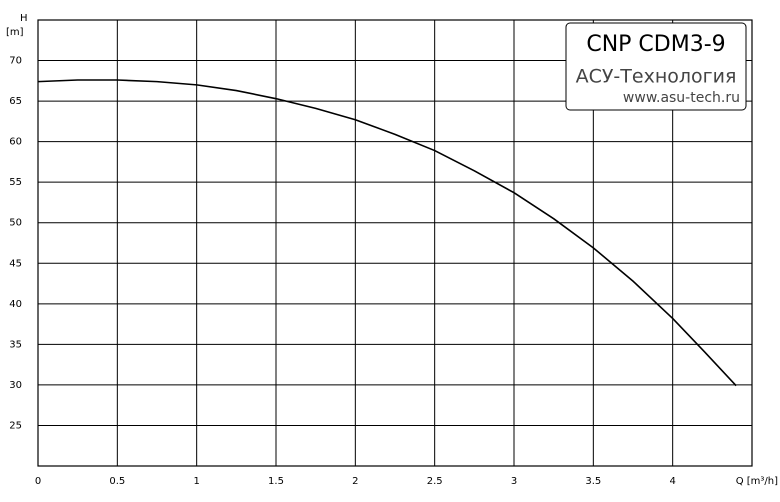 The image size is (780, 502). What do you see at coordinates (681, 98) in the screenshot?
I see `website: www.asu-tech.ru` at bounding box center [681, 98].